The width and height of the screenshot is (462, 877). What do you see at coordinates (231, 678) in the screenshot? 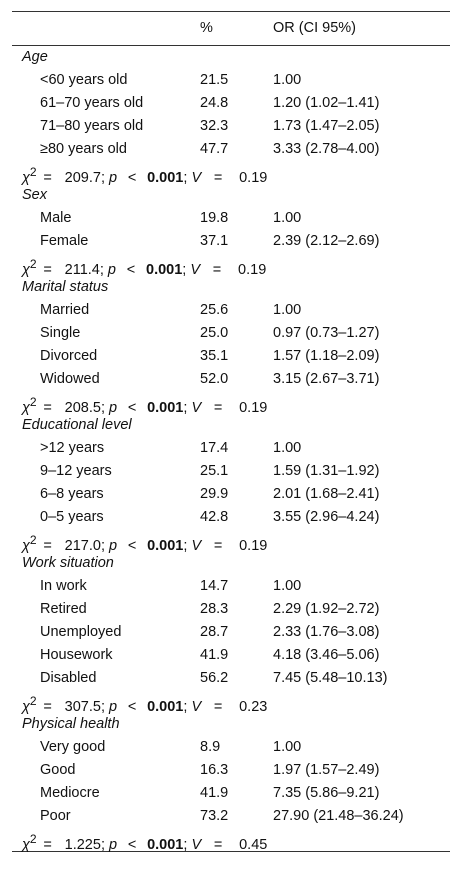
I see `table-row: Disabled 56.2 7.45 (5.48–10.13)` at bounding box center [231, 678].